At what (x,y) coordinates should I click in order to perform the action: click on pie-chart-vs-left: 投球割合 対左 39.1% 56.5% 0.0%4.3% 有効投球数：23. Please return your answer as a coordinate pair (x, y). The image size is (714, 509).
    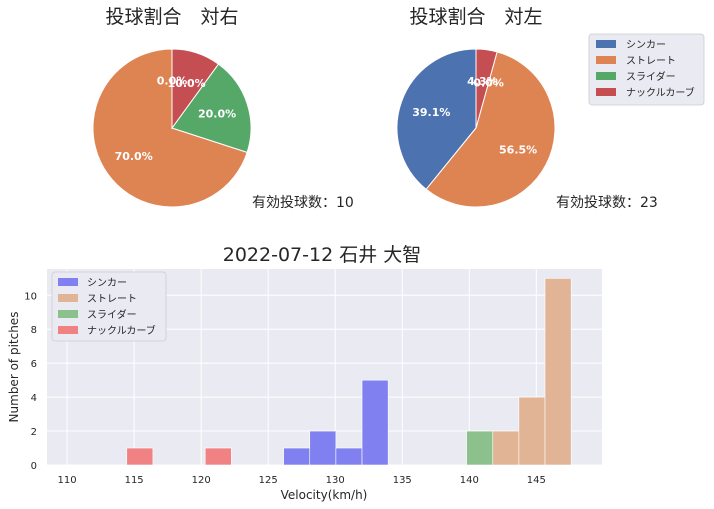
    Looking at the image, I should click on (527, 108).